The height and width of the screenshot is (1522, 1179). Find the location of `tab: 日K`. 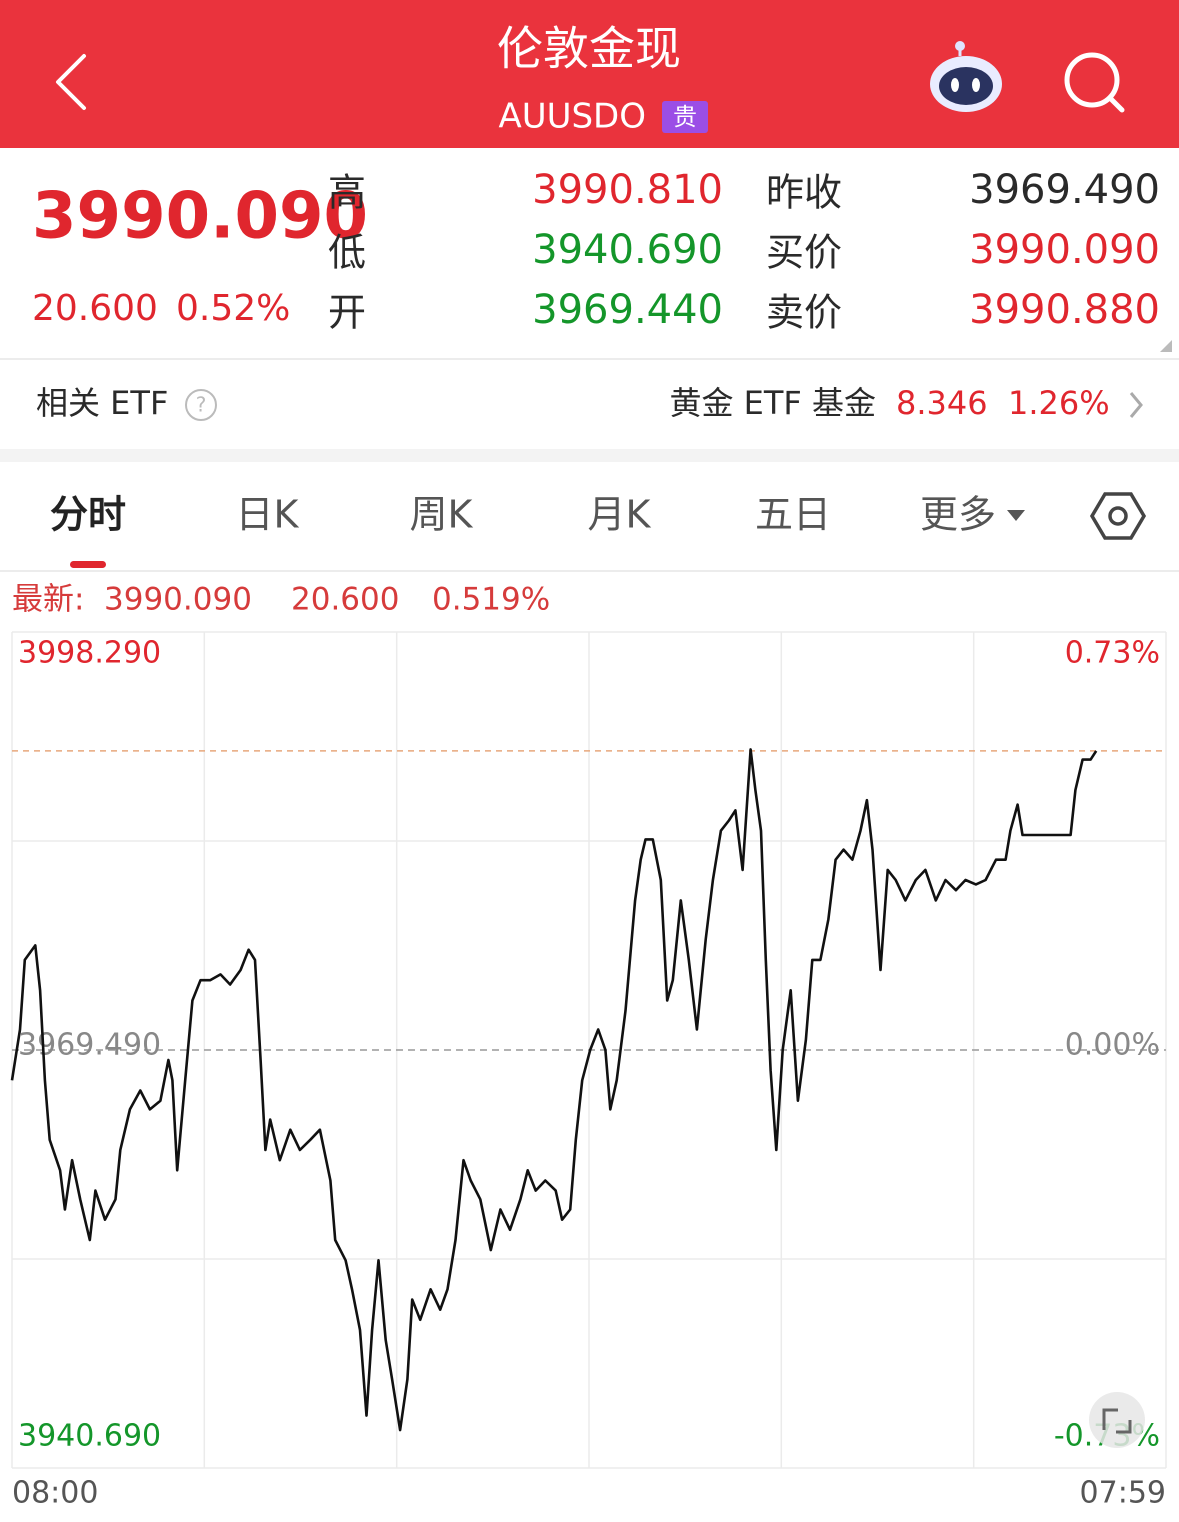

tab: 日K is located at coordinates (268, 515).